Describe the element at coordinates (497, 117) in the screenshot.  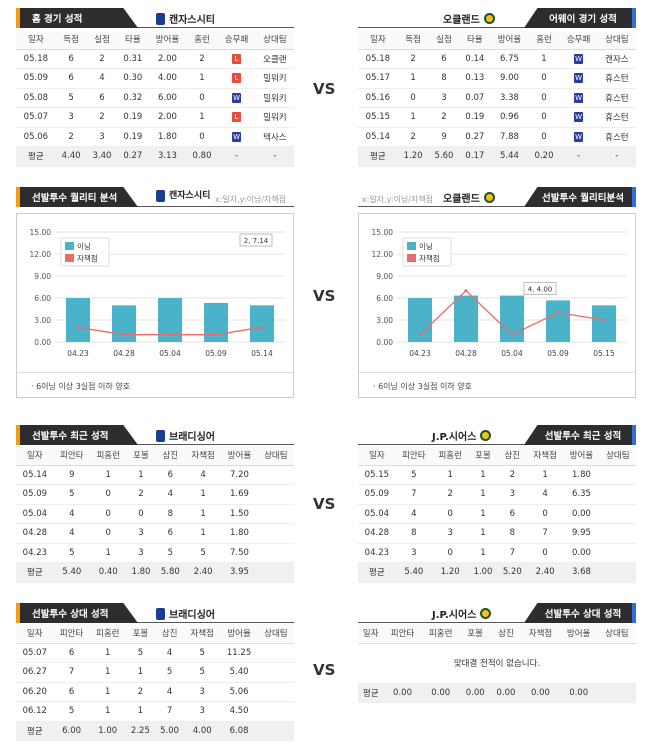
I see `table-row: 05.15 1 2 0.19 0.96 0 W 휴스턴` at that location.